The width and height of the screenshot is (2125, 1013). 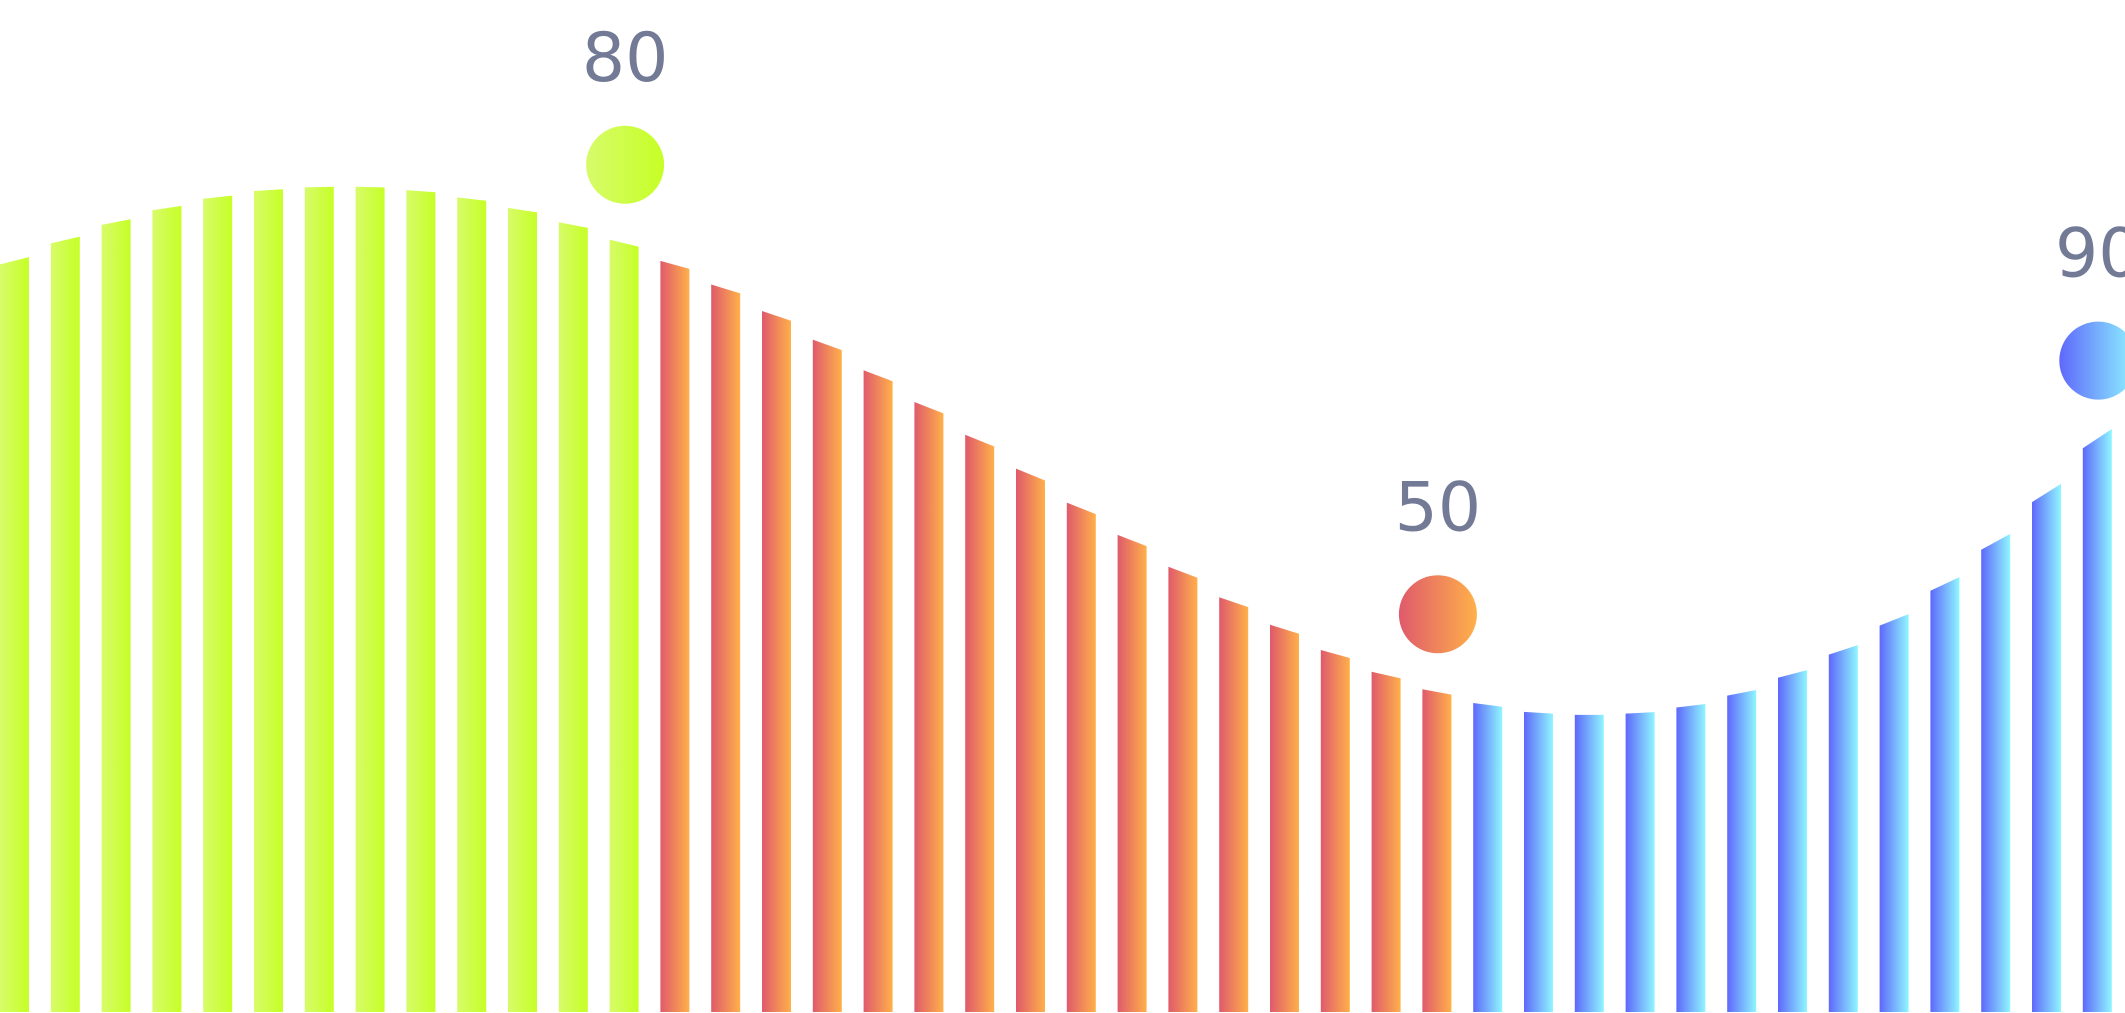 I want to click on marker-label-50: 50, so click(x=1438, y=507).